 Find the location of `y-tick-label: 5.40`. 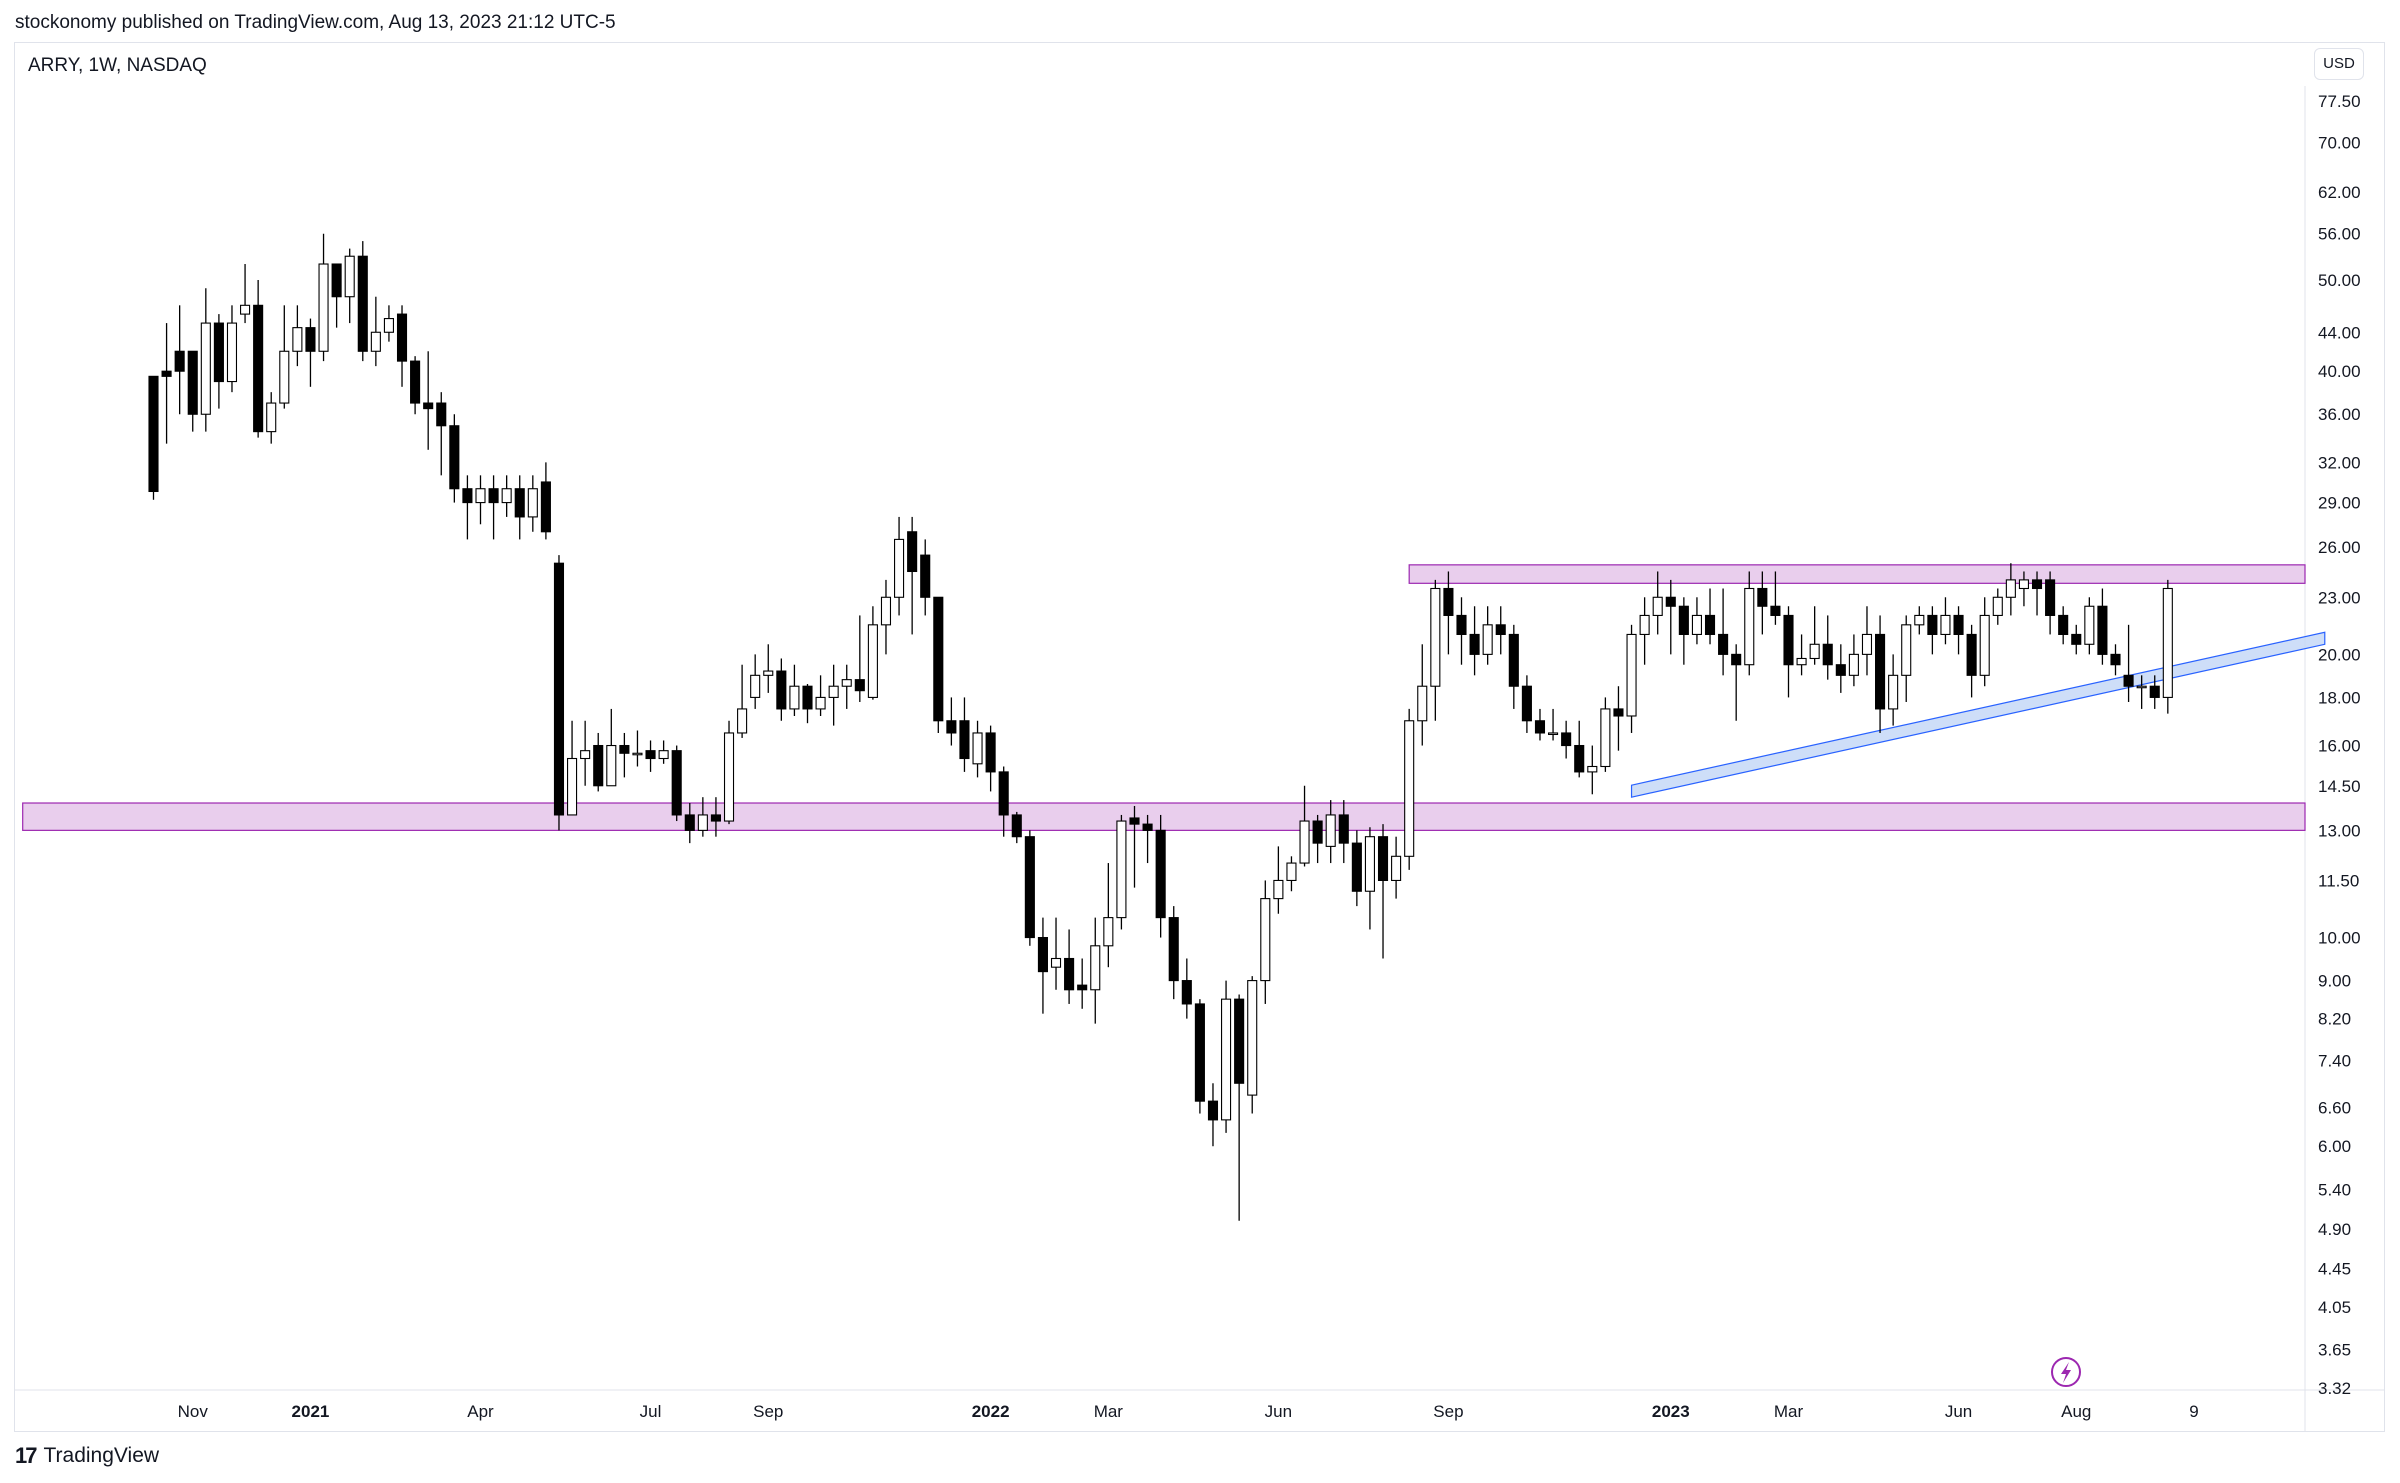

y-tick-label: 5.40 is located at coordinates (2334, 1189).